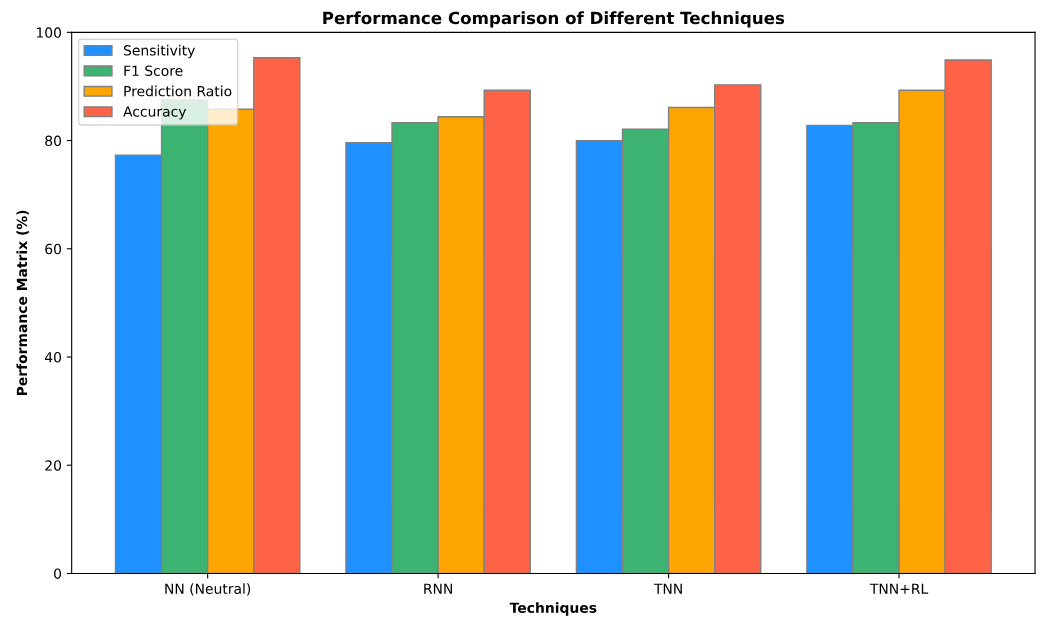 Image resolution: width=1054 pixels, height=622 pixels. What do you see at coordinates (553, 609) in the screenshot?
I see `x-axis-title: Techniques` at bounding box center [553, 609].